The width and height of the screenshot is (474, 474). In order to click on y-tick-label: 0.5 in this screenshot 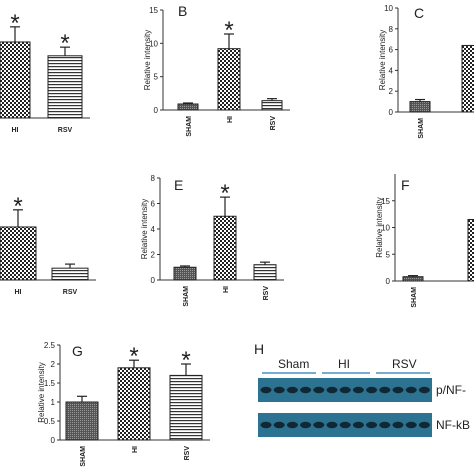, I will do `click(50, 421)`.